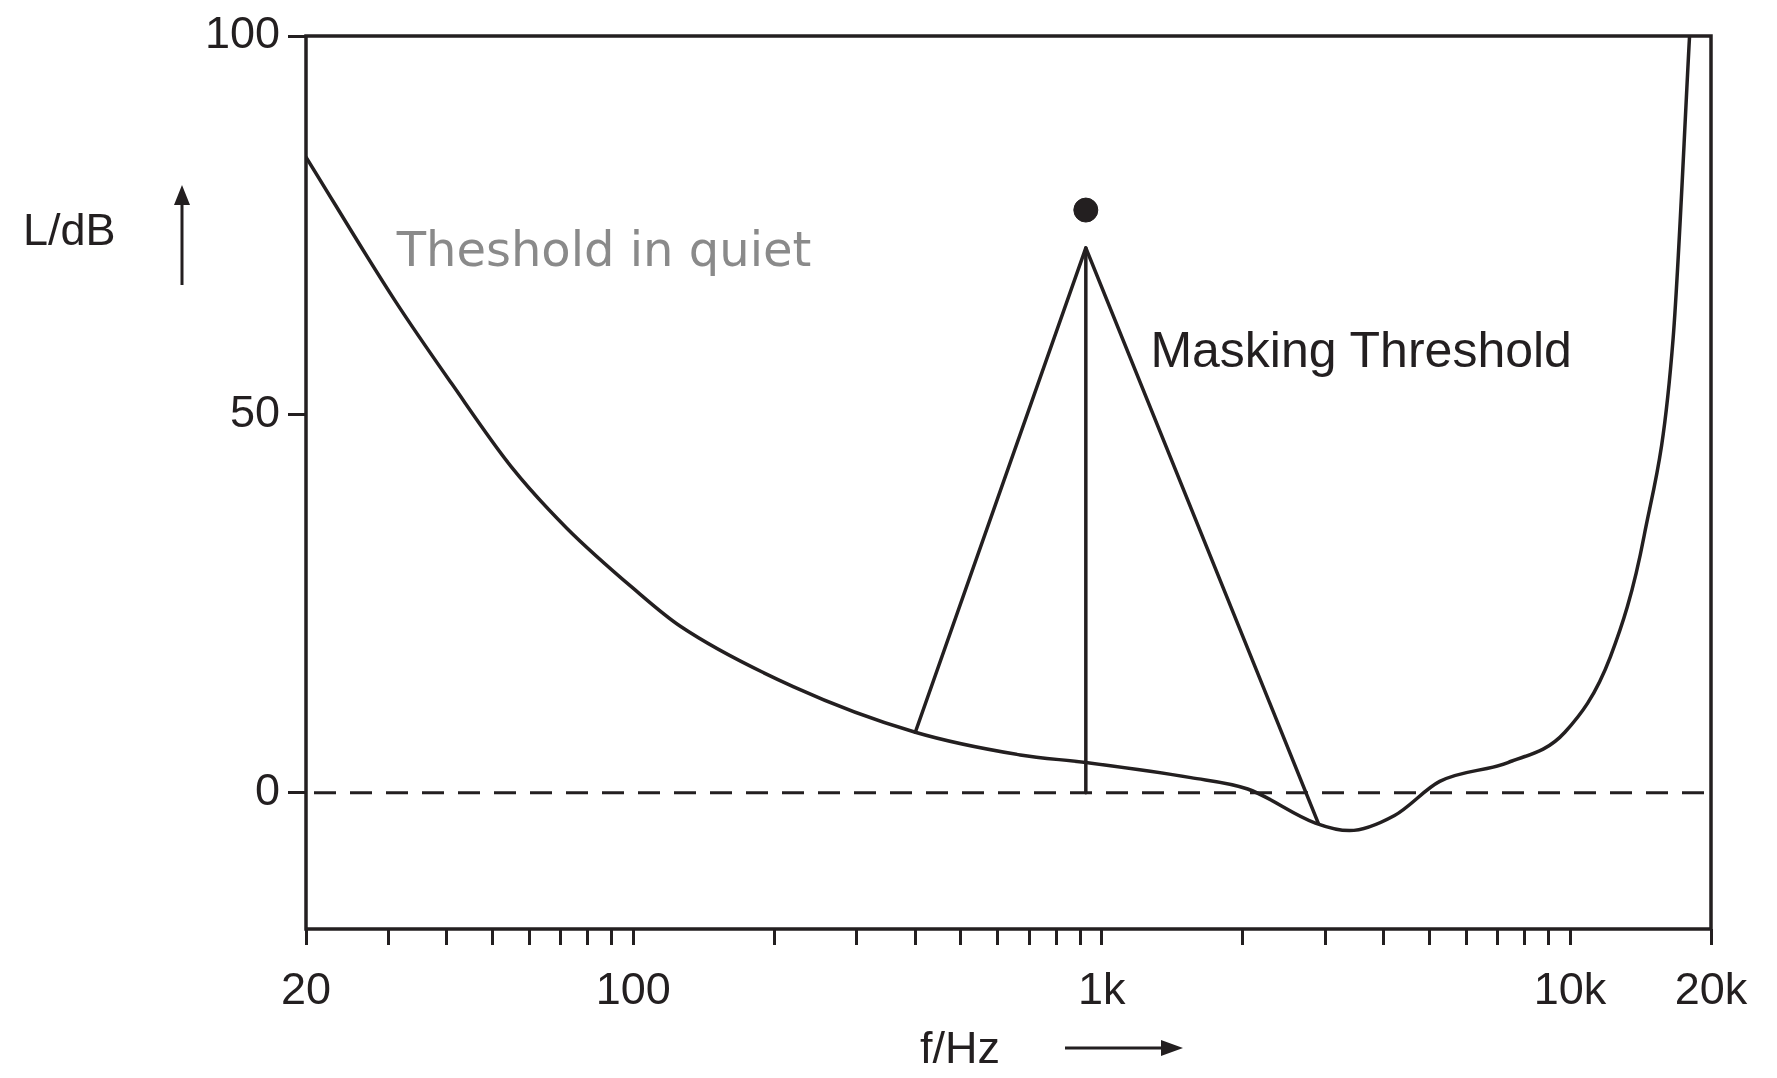  I want to click on y-tick-label: 0, so click(267, 790).